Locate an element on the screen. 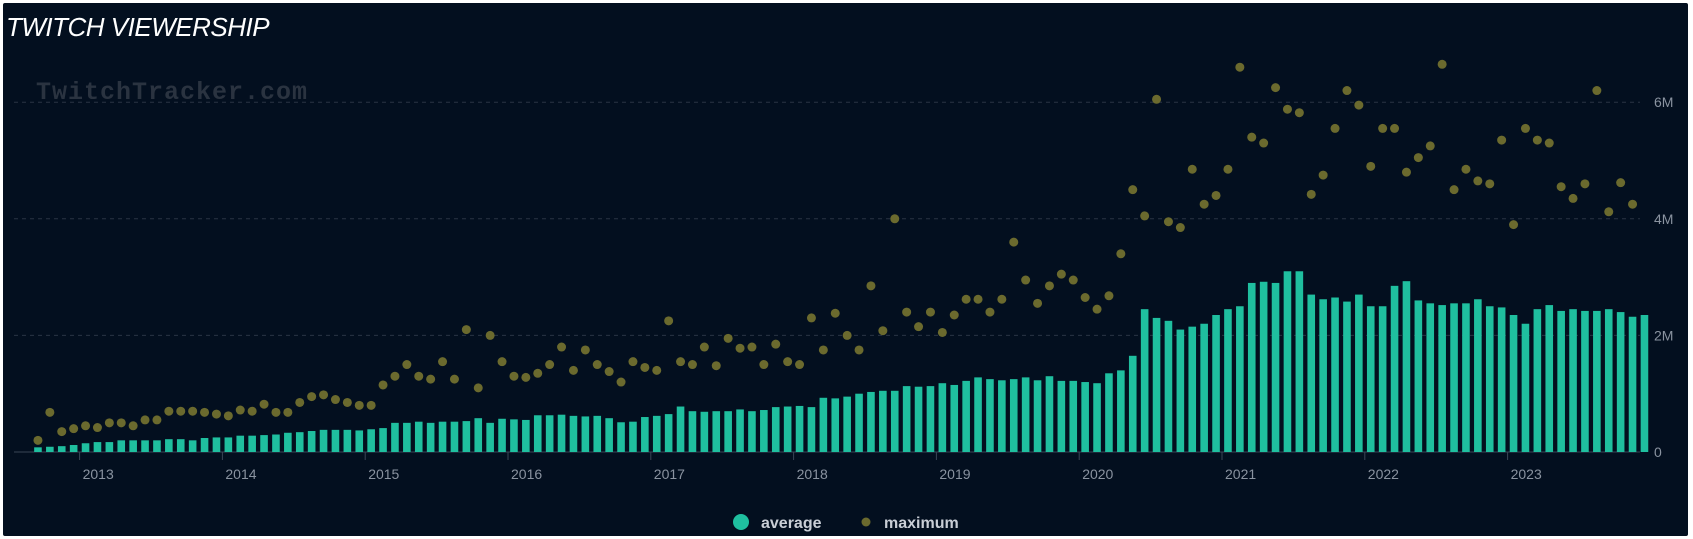 The image size is (1693, 539). x-tick-label: 2023 is located at coordinates (1526, 474).